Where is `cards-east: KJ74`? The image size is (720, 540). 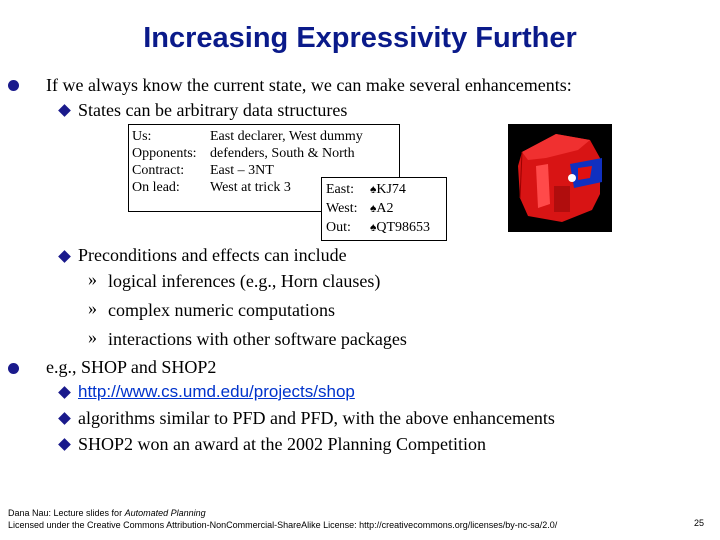 cards-east: KJ74 is located at coordinates (391, 189).